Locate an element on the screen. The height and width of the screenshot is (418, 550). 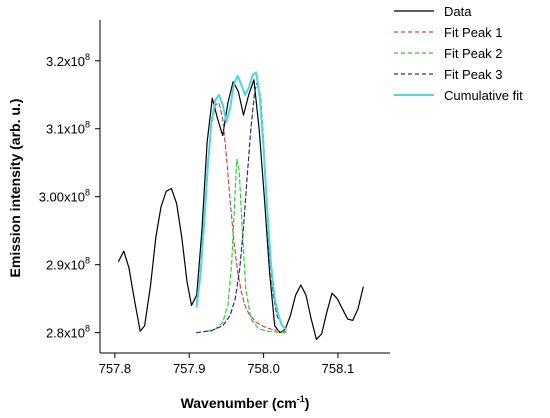
x-tick-label: 757.8 is located at coordinates (115, 368).